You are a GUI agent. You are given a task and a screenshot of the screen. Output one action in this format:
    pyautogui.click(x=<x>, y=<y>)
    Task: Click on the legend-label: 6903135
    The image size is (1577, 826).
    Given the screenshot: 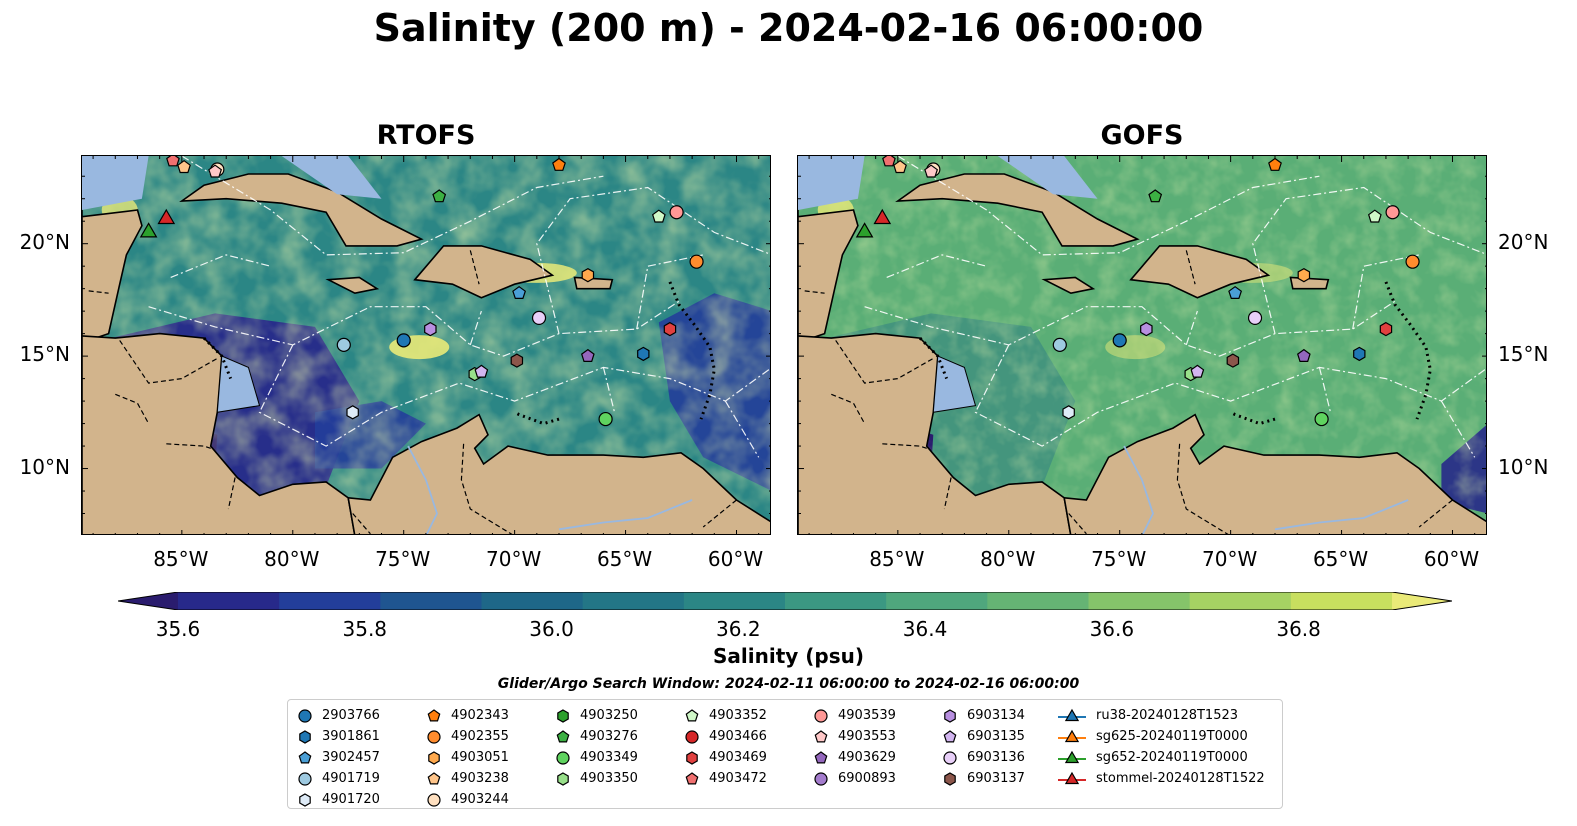 What is the action you would take?
    pyautogui.click(x=996, y=736)
    